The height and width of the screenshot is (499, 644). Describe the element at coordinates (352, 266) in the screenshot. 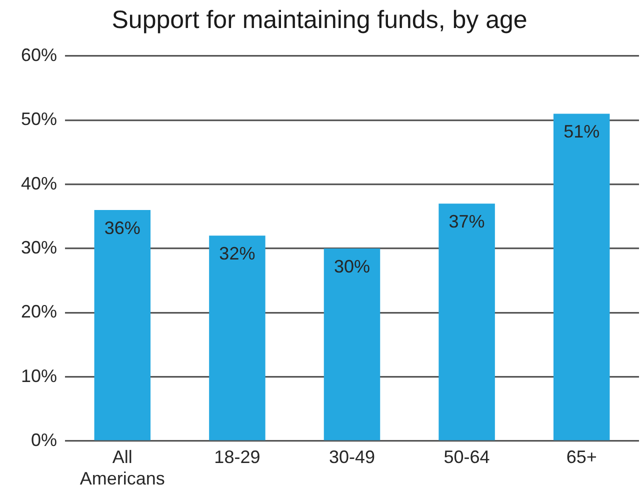

I see `data-label: 30%` at that location.